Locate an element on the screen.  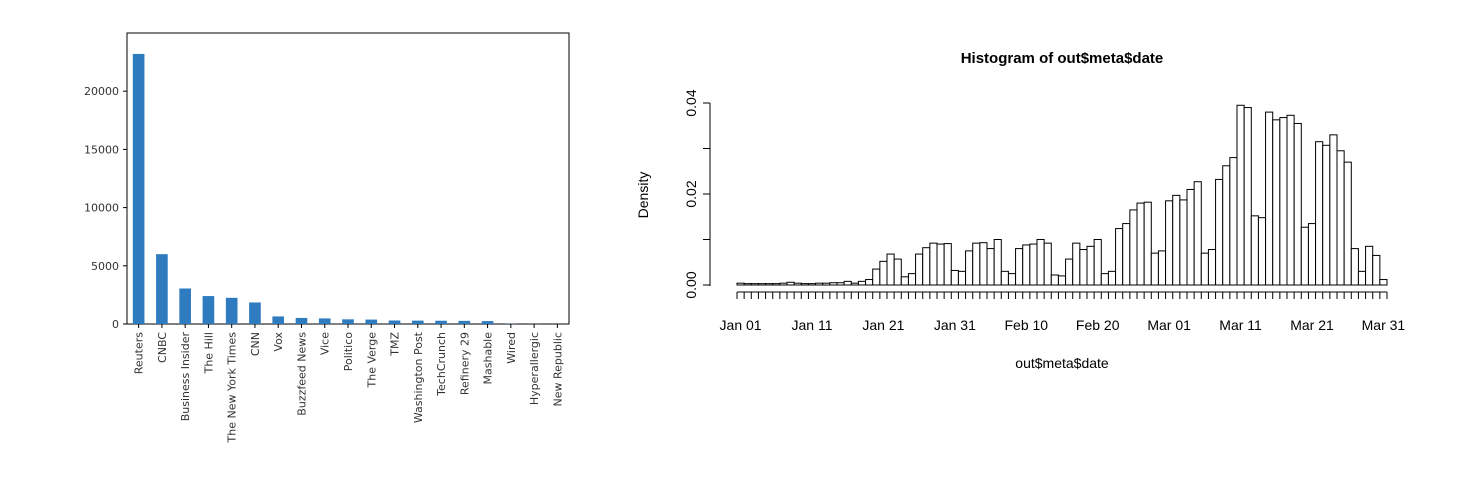
chart-title: Histogram of out$meta$date is located at coordinates (1062, 58).